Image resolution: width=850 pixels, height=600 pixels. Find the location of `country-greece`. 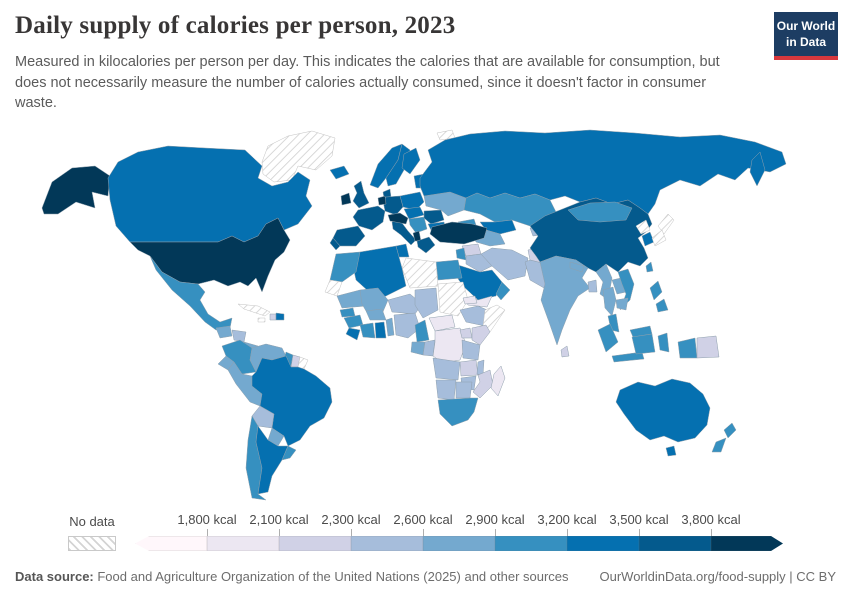

country-greece is located at coordinates (426, 245).